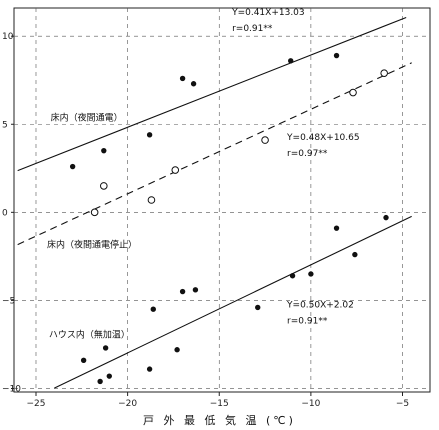 Image resolution: width=439 pixels, height=430 pixels. I want to click on y-tick-label: 10, so click(8, 37).